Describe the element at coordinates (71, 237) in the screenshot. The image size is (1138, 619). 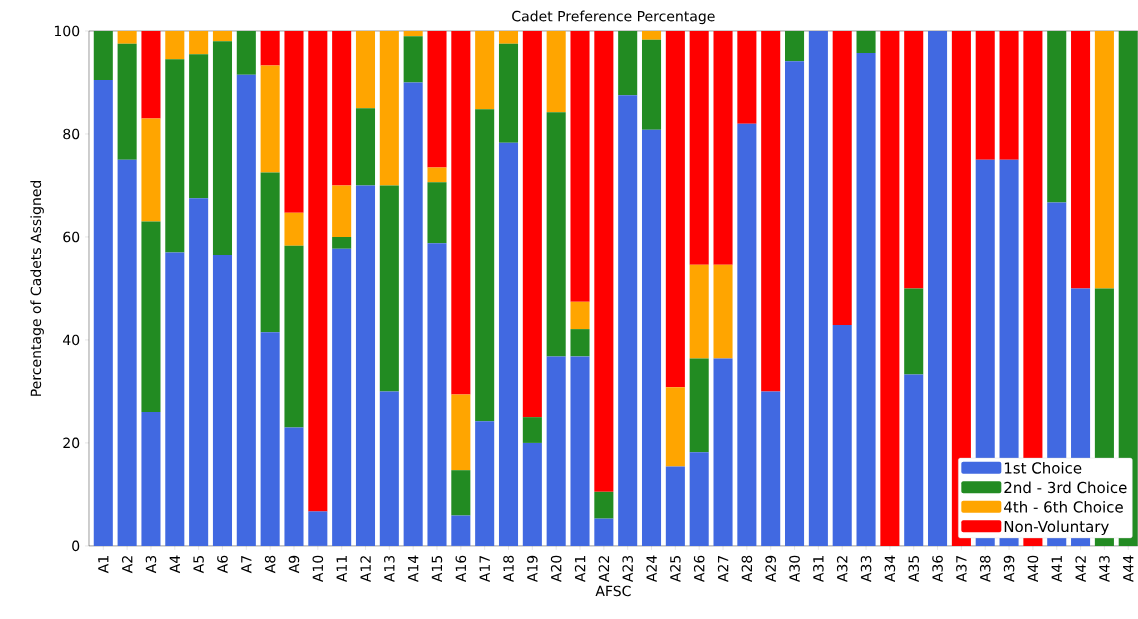
I see `y-tick-label: 60` at that location.